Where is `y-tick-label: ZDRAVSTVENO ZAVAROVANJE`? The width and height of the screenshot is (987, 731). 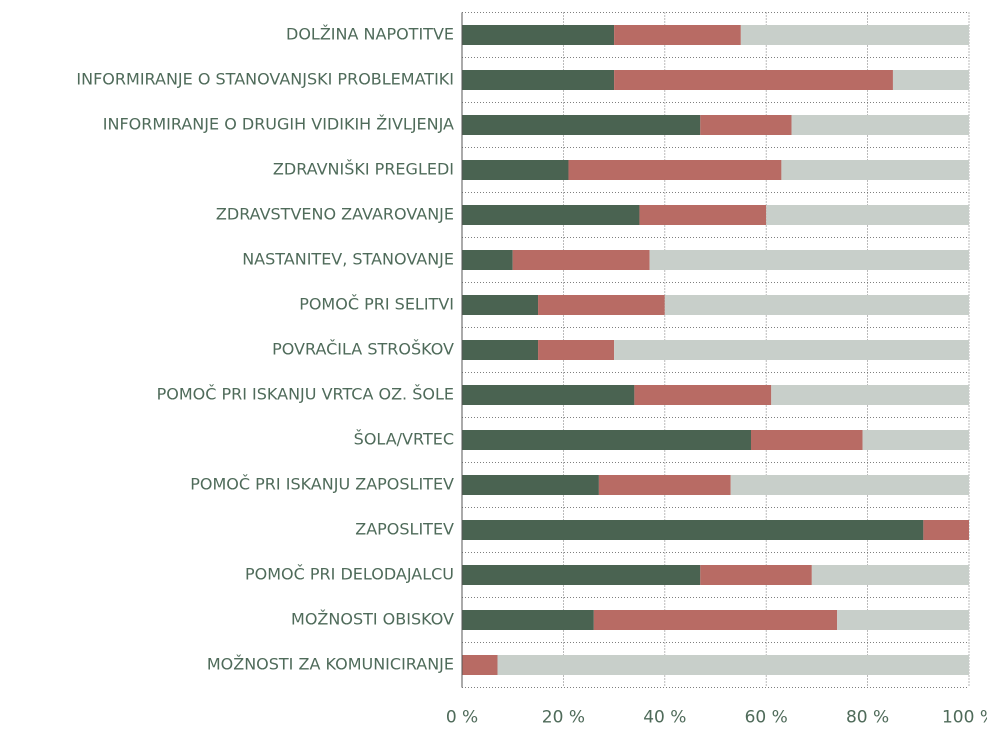
y-tick-label: ZDRAVSTVENO ZAVAROVANJE is located at coordinates (335, 214).